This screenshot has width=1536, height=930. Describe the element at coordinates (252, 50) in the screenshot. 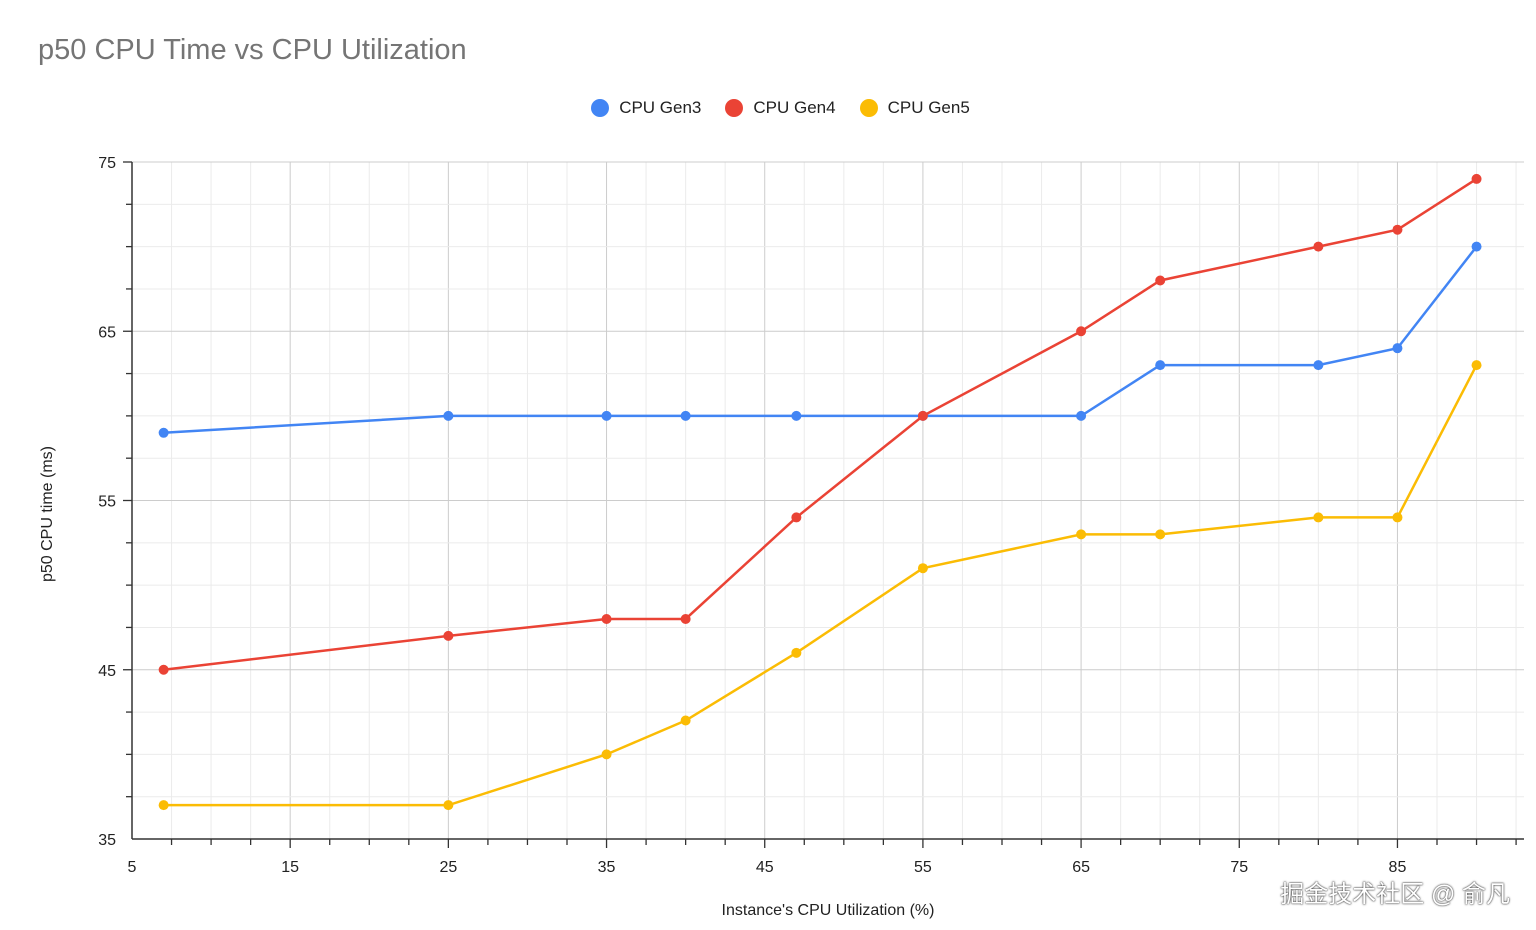

I see `chart-title: p50 CPU Time vs CPU Utilization` at that location.